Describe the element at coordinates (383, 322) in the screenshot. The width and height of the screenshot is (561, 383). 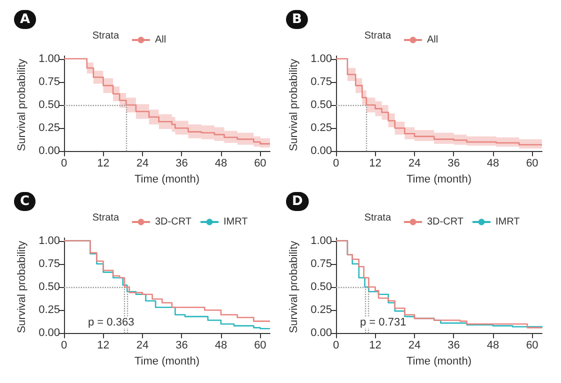
I see `annotation: p = 0.731` at that location.